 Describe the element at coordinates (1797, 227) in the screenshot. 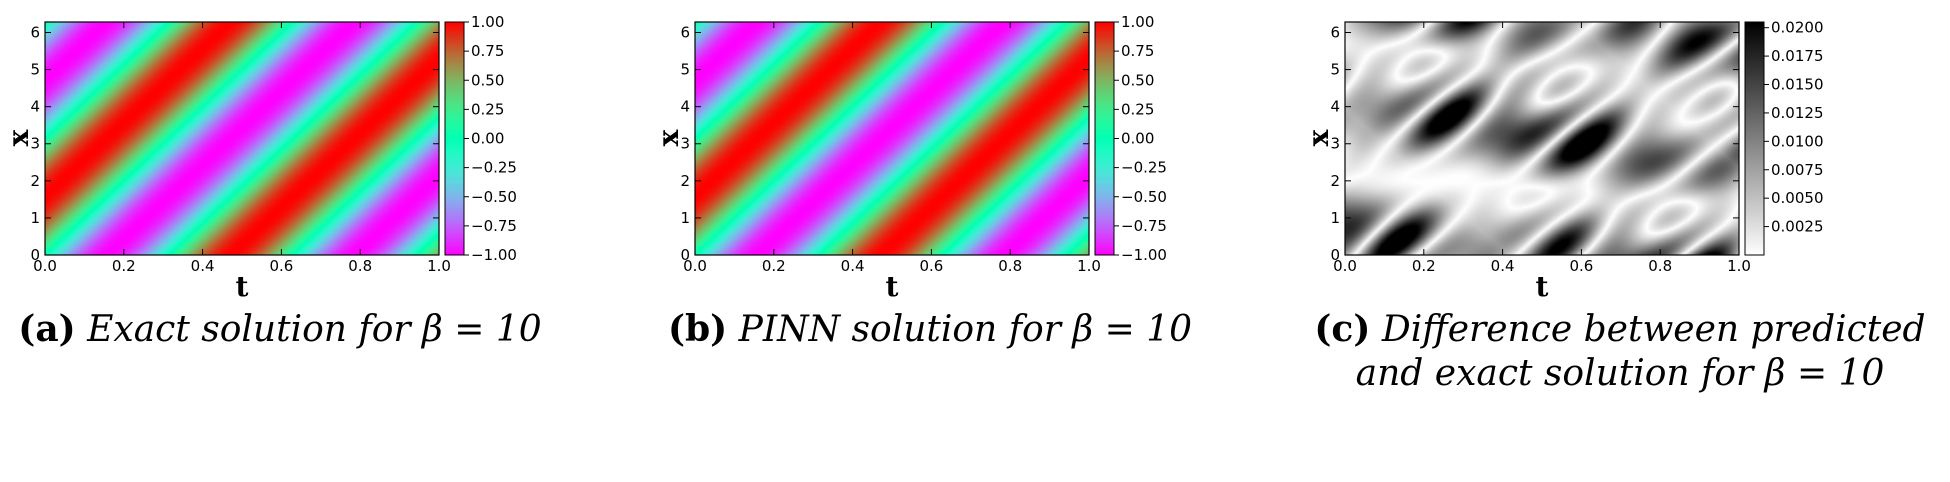

I see `colorbar-tick-label: 0.0025` at that location.